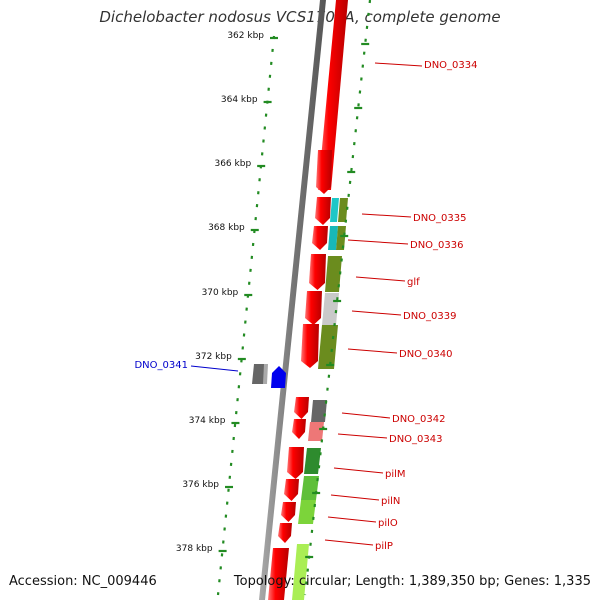 This screenshot has width=600, height=600. I want to click on ruler-dotted-line-left, so click(246, 315).